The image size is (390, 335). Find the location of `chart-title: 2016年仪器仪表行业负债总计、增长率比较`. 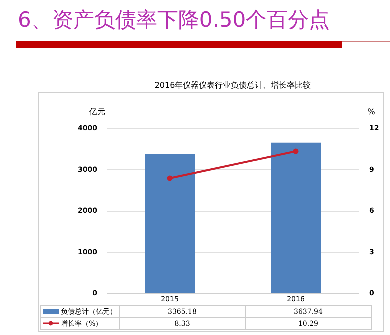

chart-title: 2016年仪器仪表行业负债总计、增长率比较 is located at coordinates (233, 85).